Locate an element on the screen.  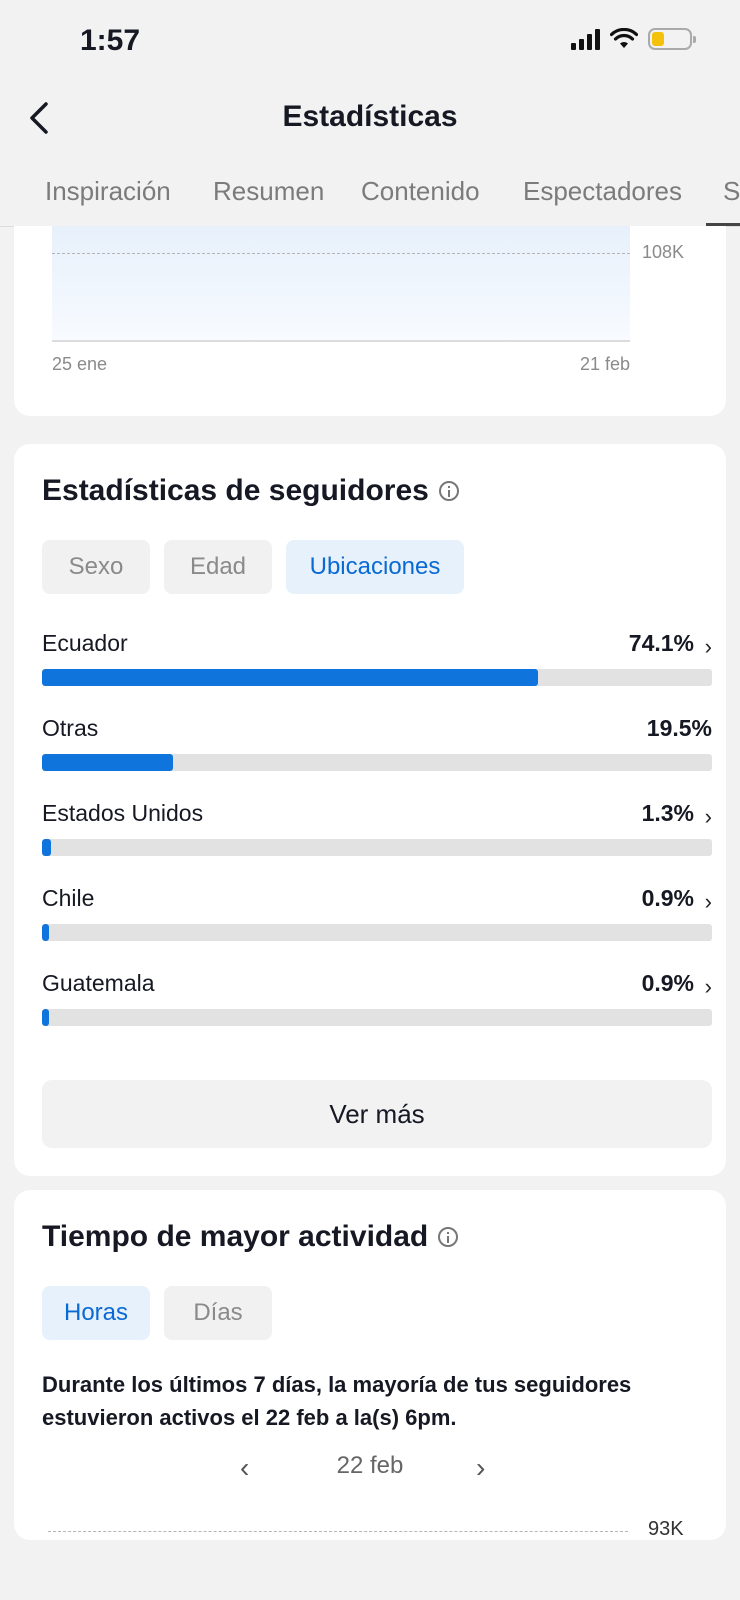
chart-x-tick-end: 21 feb is located at coordinates (604, 364).